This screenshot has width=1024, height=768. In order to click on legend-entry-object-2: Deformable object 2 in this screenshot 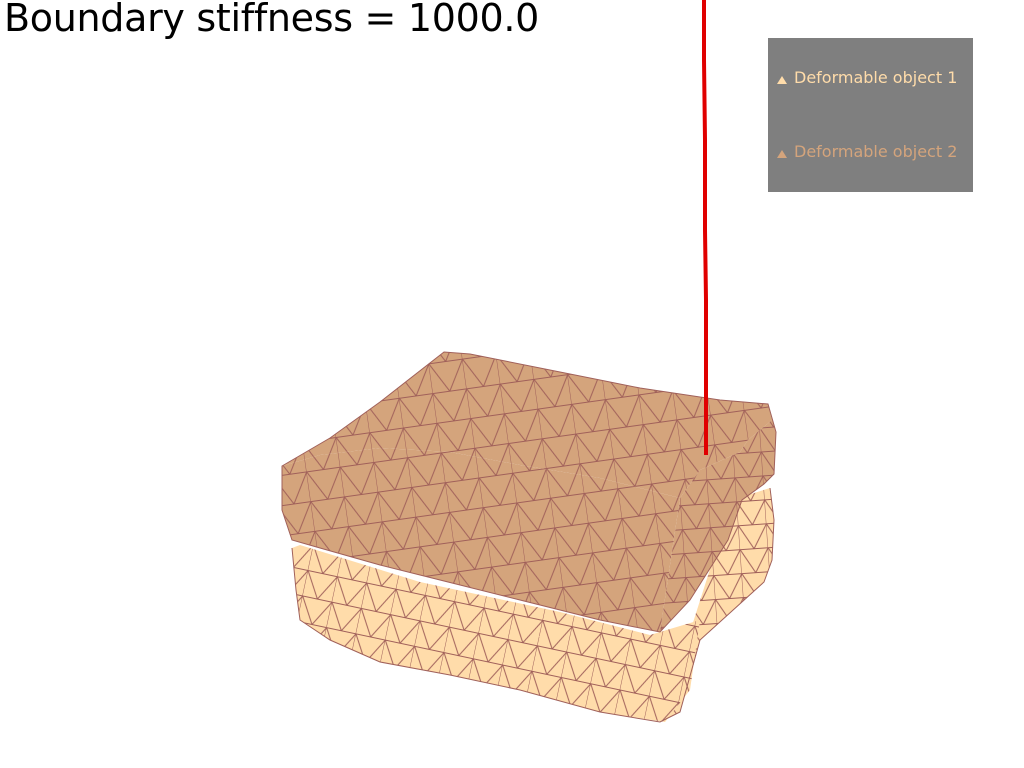, I will do `click(866, 151)`.